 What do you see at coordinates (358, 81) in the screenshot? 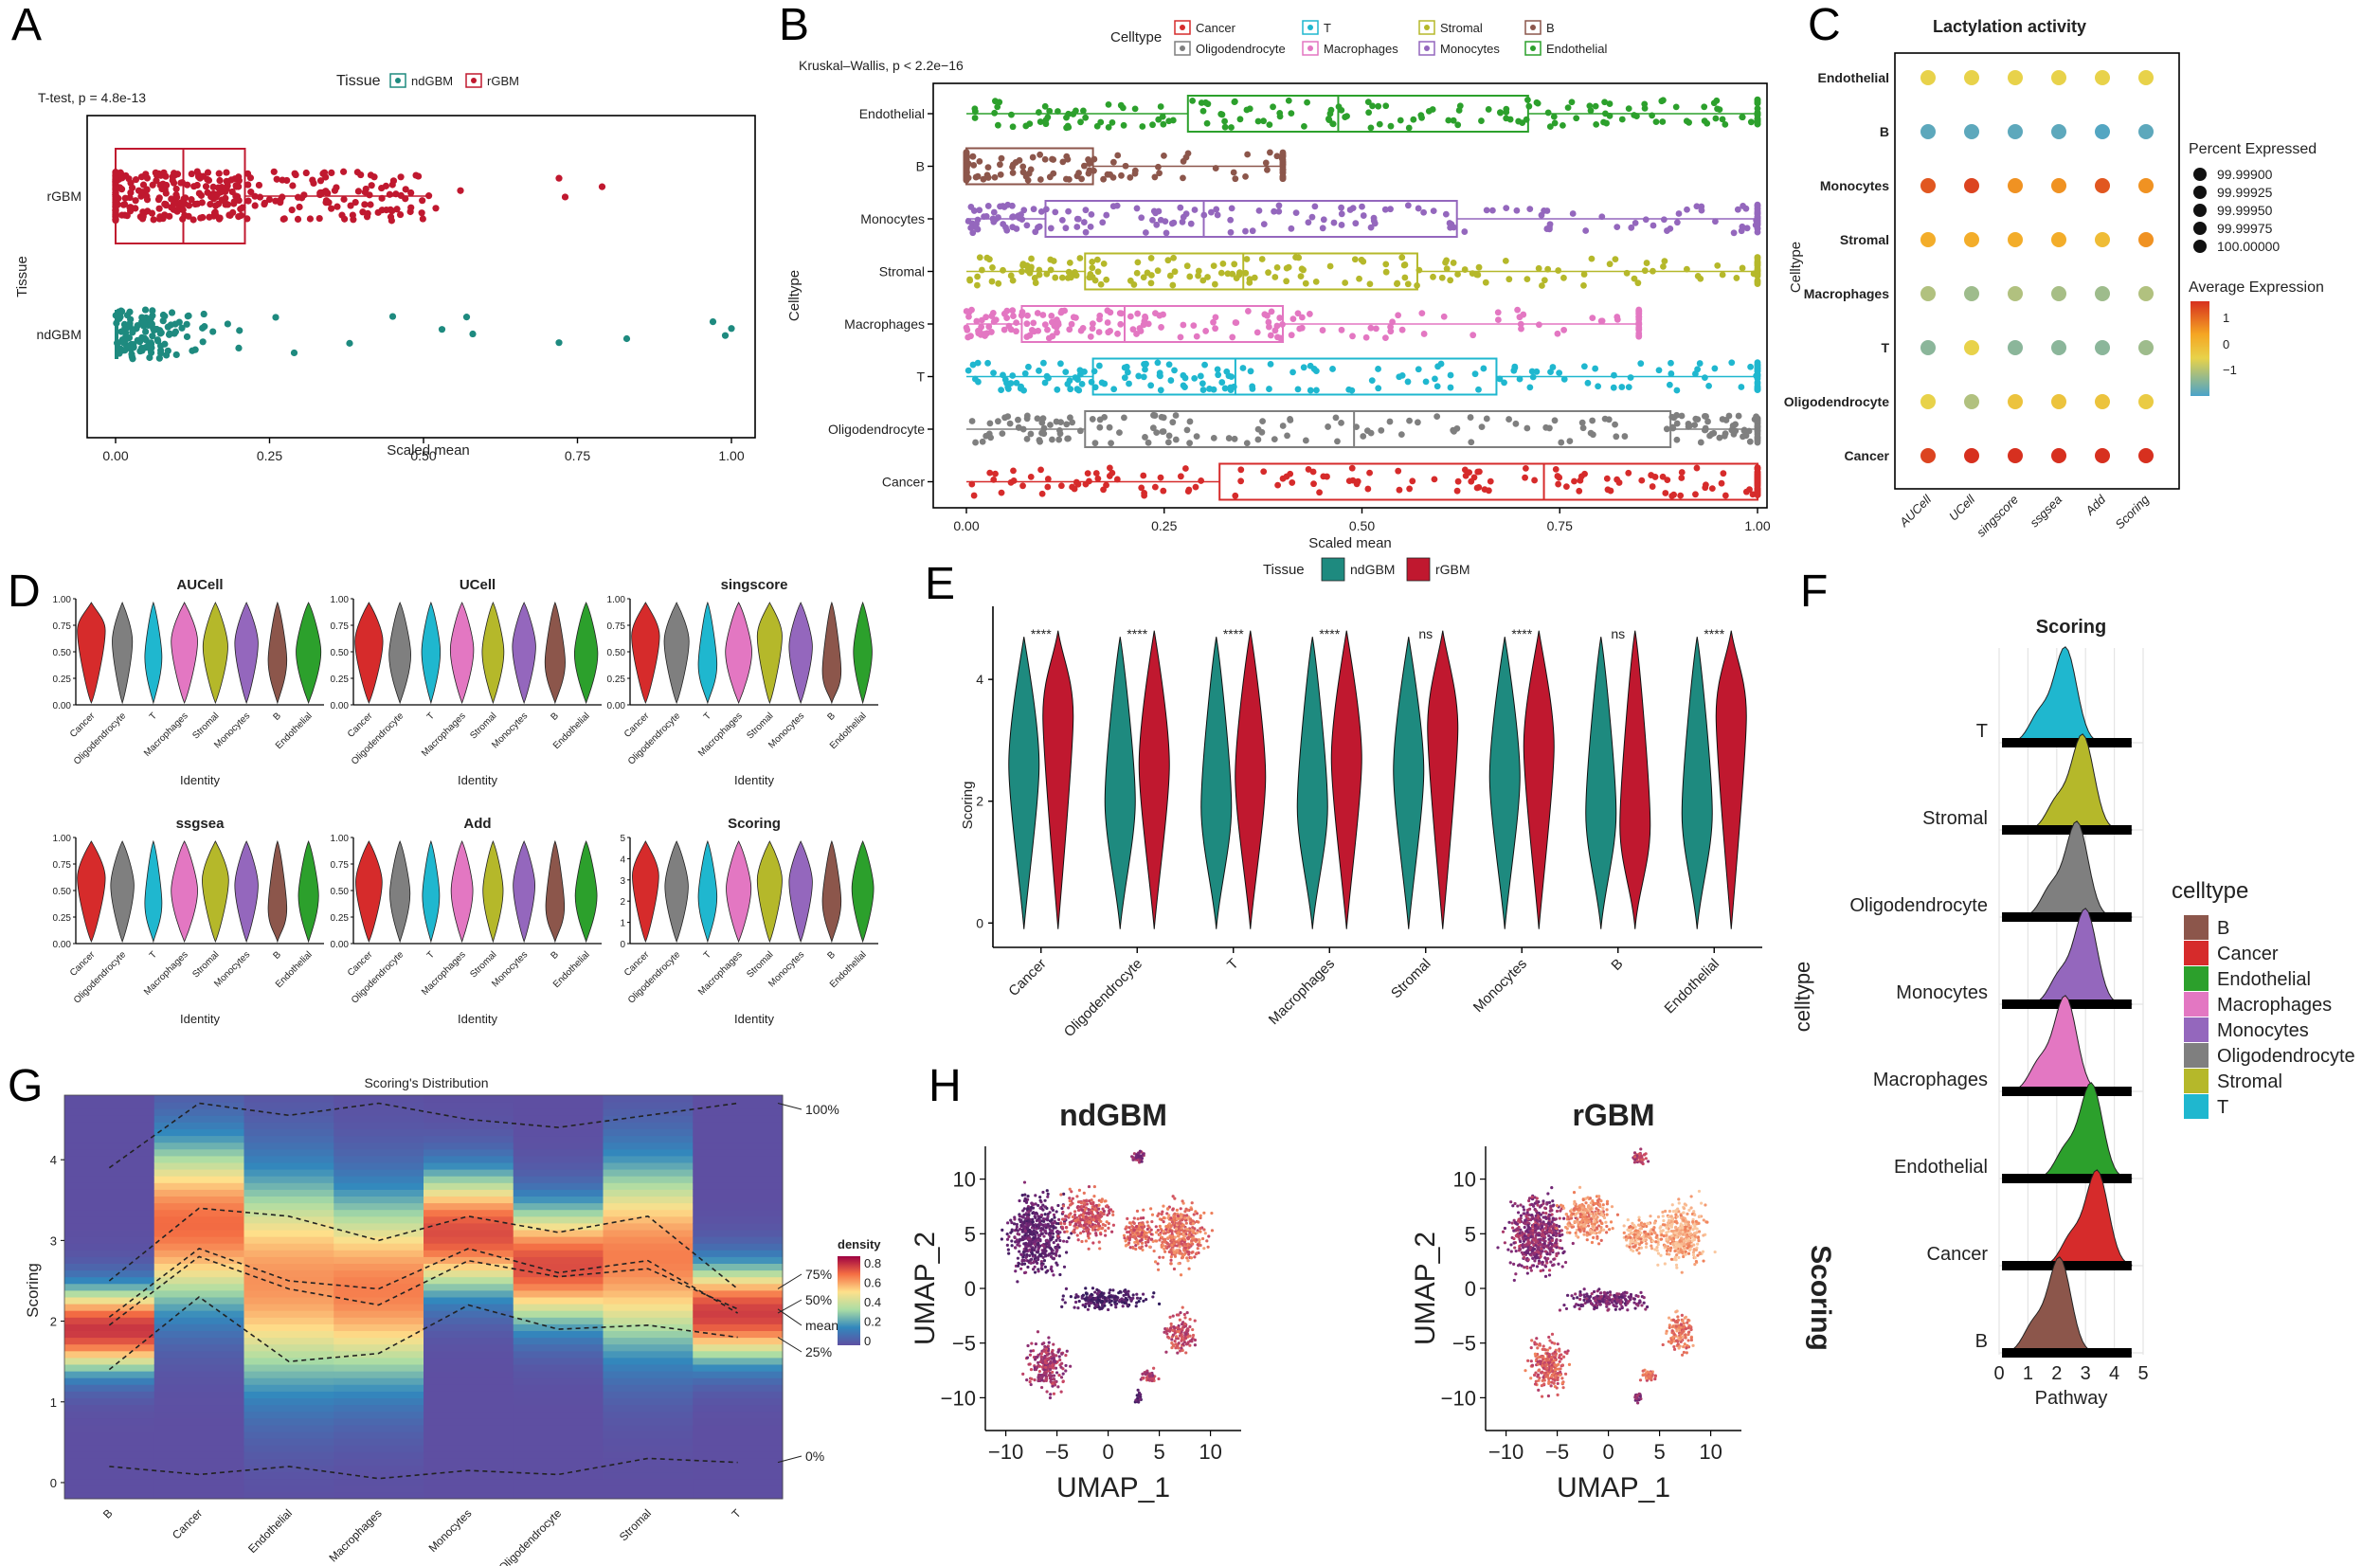
I see `panel-a-legend-title: Tissue` at bounding box center [358, 81].